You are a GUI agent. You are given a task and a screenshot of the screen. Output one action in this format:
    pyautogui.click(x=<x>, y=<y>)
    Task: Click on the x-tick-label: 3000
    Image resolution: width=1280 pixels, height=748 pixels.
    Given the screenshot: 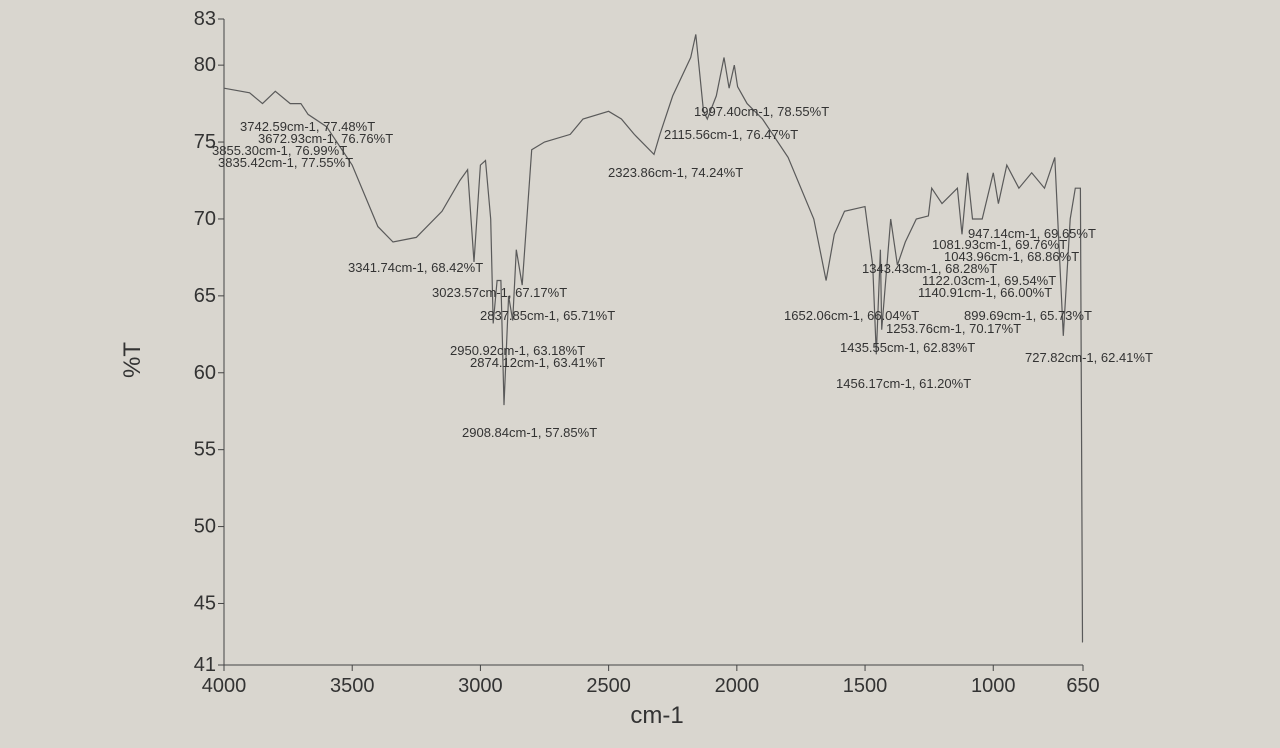 What is the action you would take?
    pyautogui.click(x=480, y=686)
    